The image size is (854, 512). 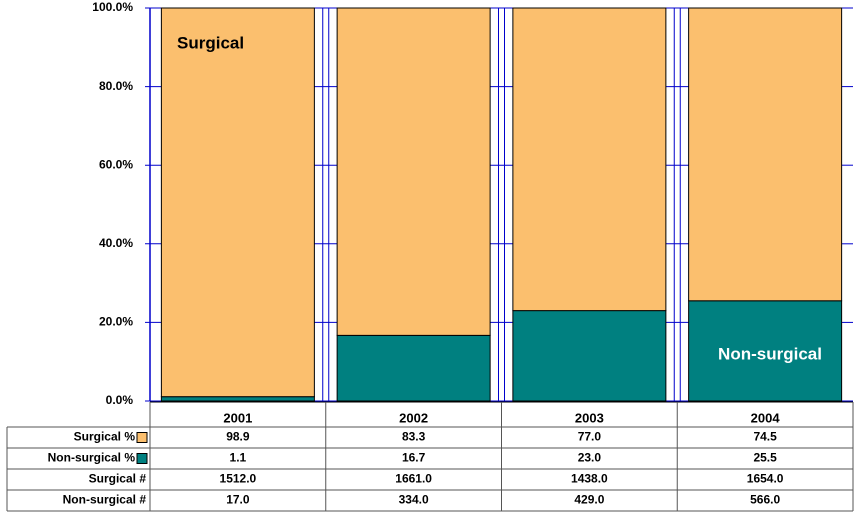 I want to click on table-cell: 25.5, so click(x=765, y=458).